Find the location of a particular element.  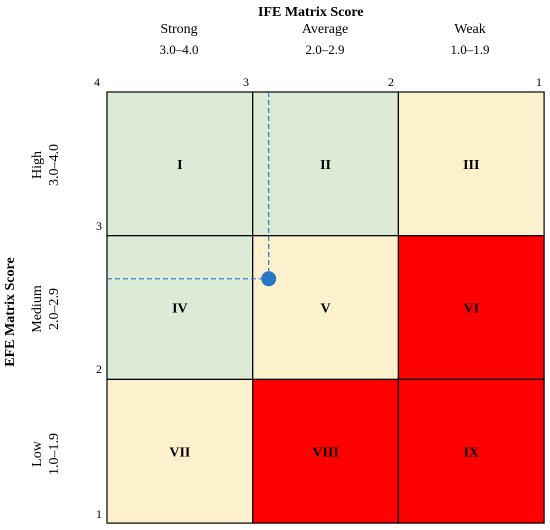

y-tick-2: 2 is located at coordinates (99, 369).